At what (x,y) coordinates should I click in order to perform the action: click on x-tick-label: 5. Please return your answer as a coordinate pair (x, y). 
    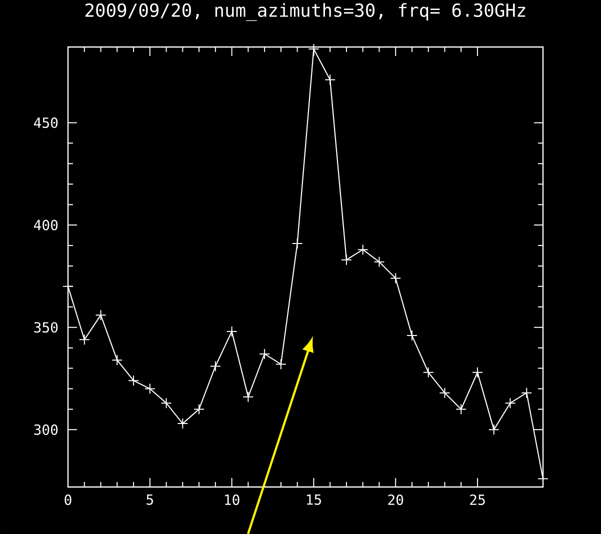
    Looking at the image, I should click on (149, 499).